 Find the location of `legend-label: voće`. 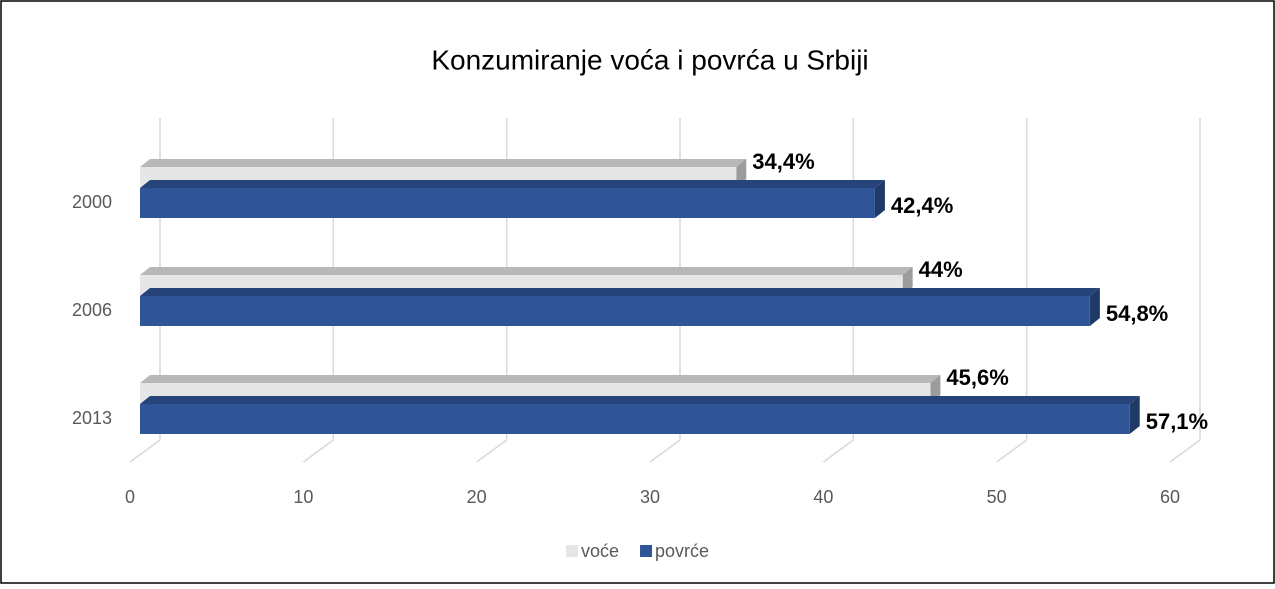

legend-label: voće is located at coordinates (600, 551).